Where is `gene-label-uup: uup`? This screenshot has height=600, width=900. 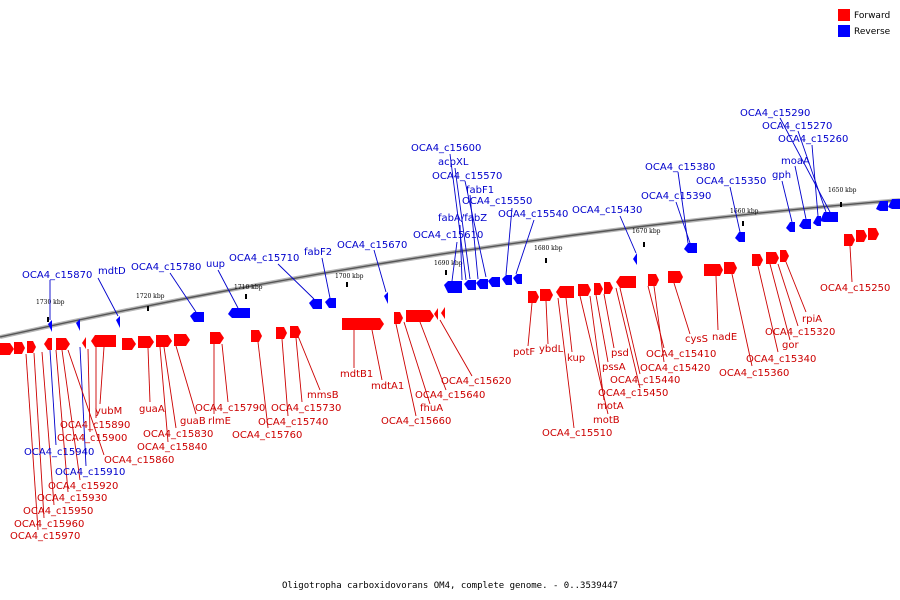
gene-label-uup: uup is located at coordinates (215, 264).